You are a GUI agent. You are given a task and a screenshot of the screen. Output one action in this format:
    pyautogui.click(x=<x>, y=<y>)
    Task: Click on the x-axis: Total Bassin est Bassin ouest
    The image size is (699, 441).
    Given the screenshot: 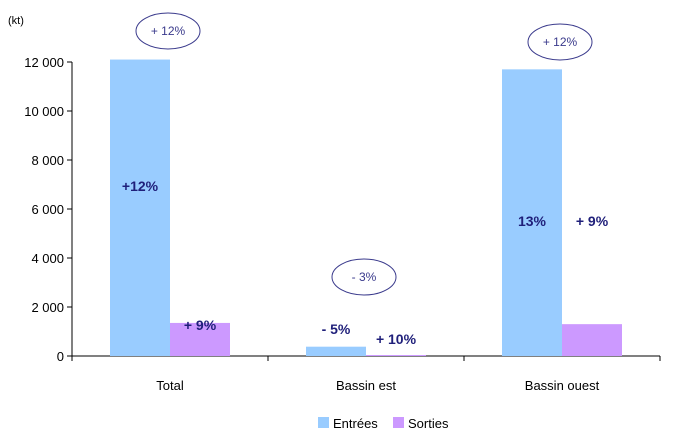 What is the action you would take?
    pyautogui.click(x=366, y=374)
    